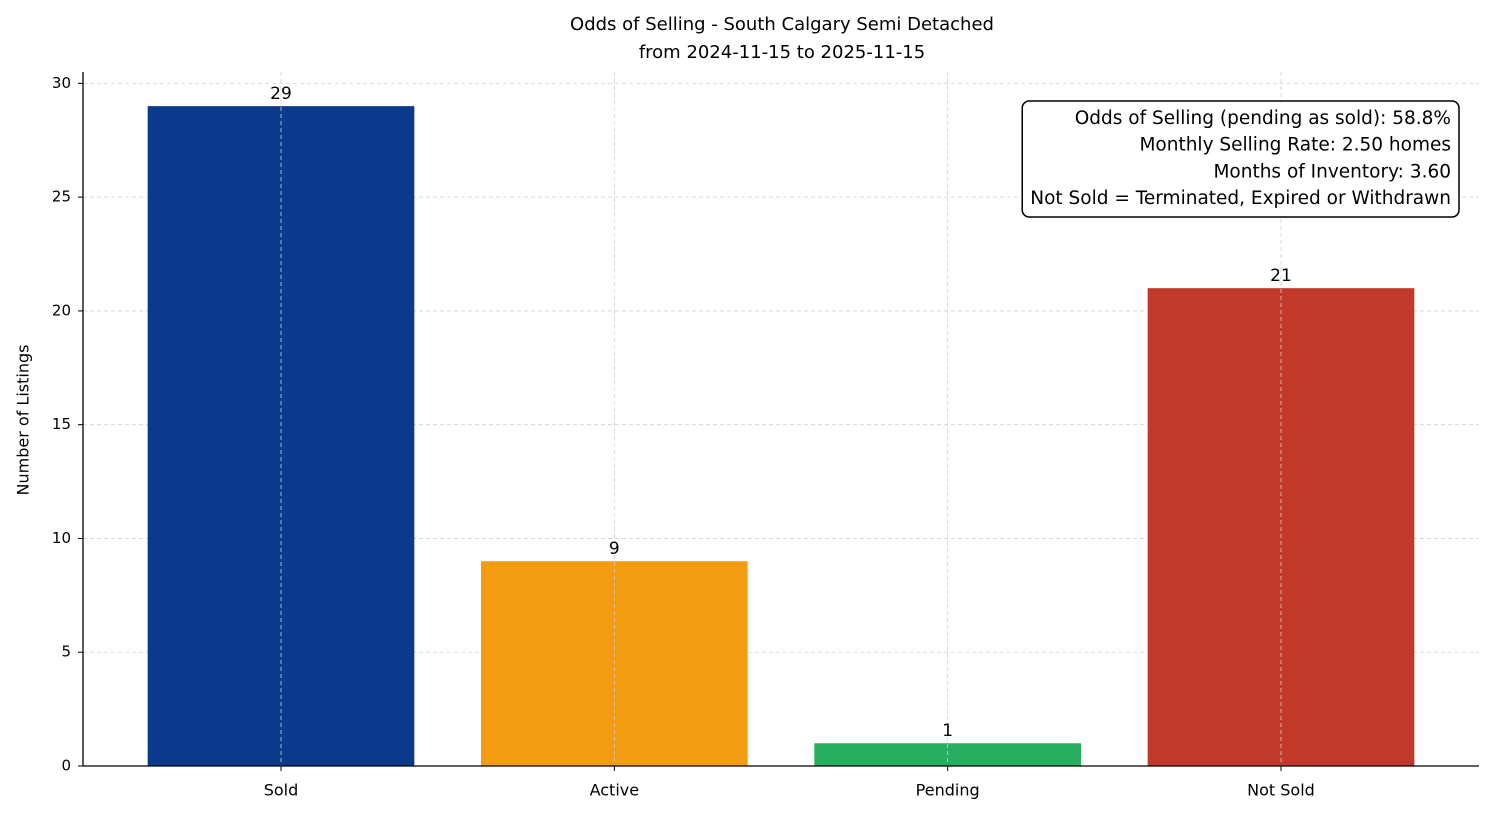 This screenshot has width=1494, height=816. I want to click on value-label: 29, so click(281, 94).